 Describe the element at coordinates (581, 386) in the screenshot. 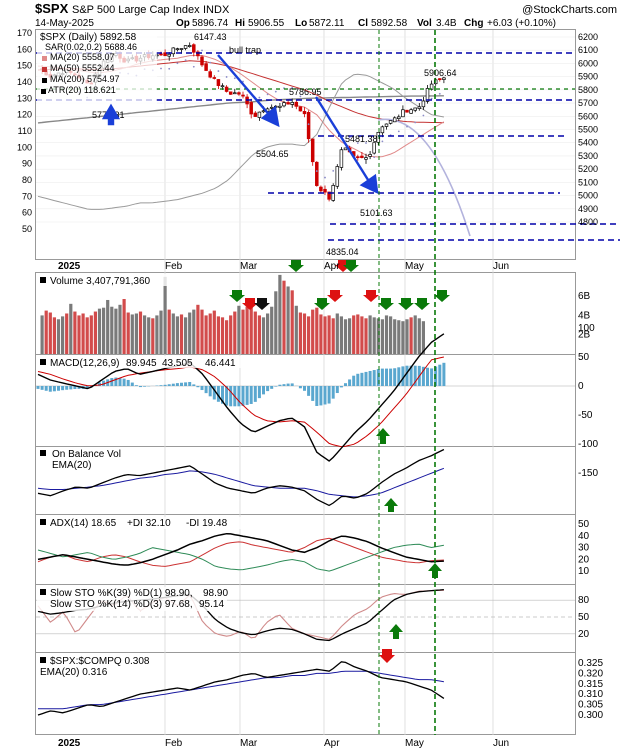

I see `macd-tick: 0` at that location.